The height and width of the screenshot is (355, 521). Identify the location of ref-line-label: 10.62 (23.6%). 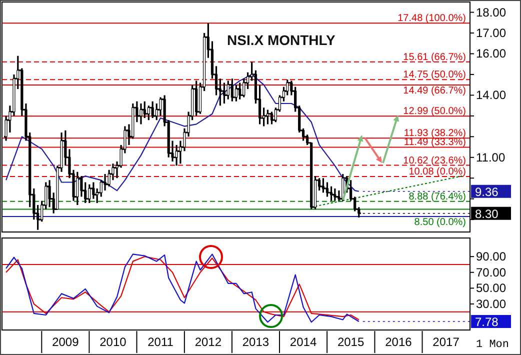
(434, 160).